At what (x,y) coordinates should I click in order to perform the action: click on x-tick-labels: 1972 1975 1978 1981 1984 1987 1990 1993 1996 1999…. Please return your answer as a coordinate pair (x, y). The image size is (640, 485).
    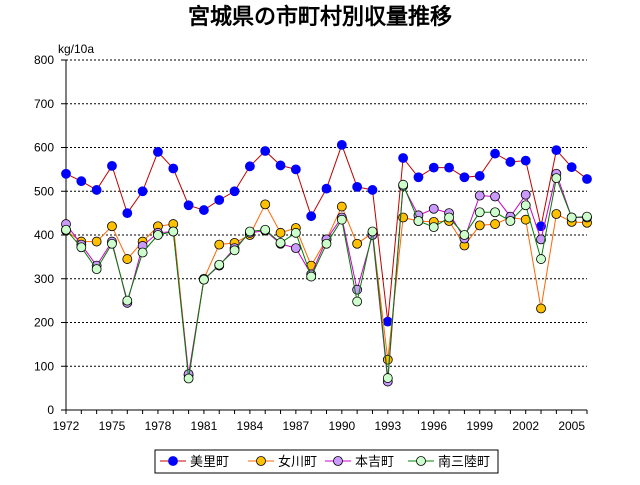
    Looking at the image, I should click on (319, 426).